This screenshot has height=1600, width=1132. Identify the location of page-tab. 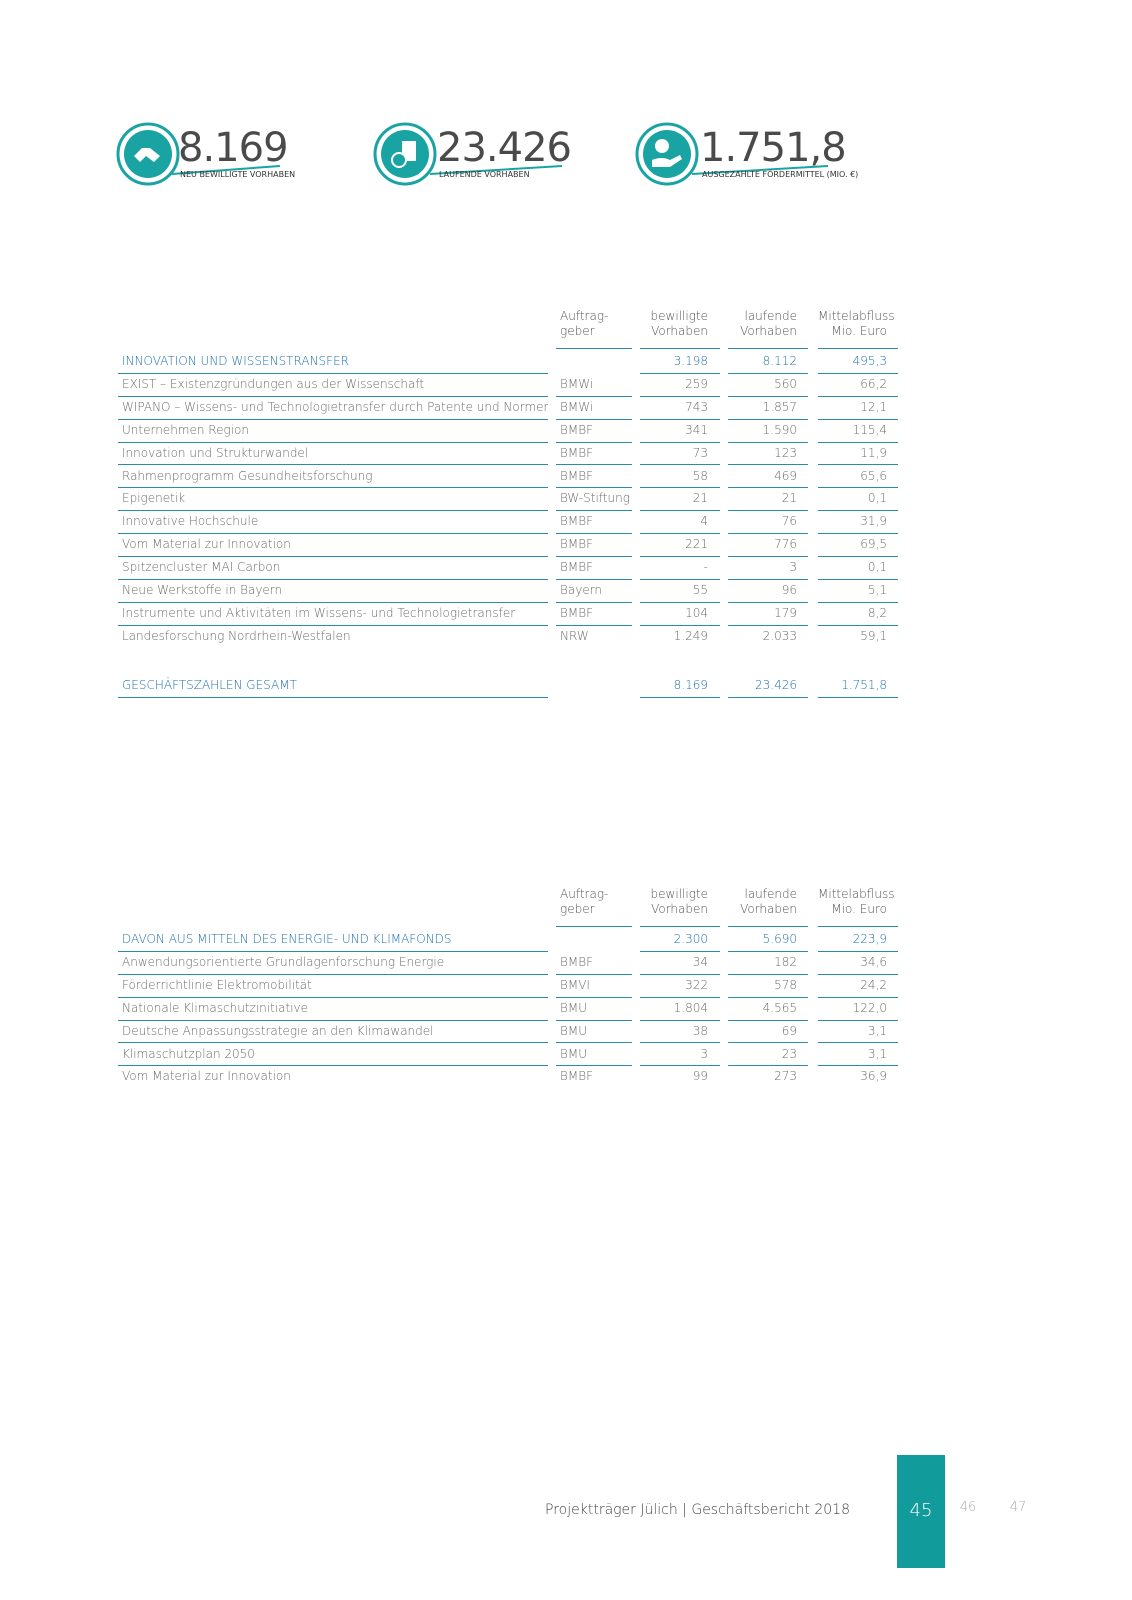
(921, 1511).